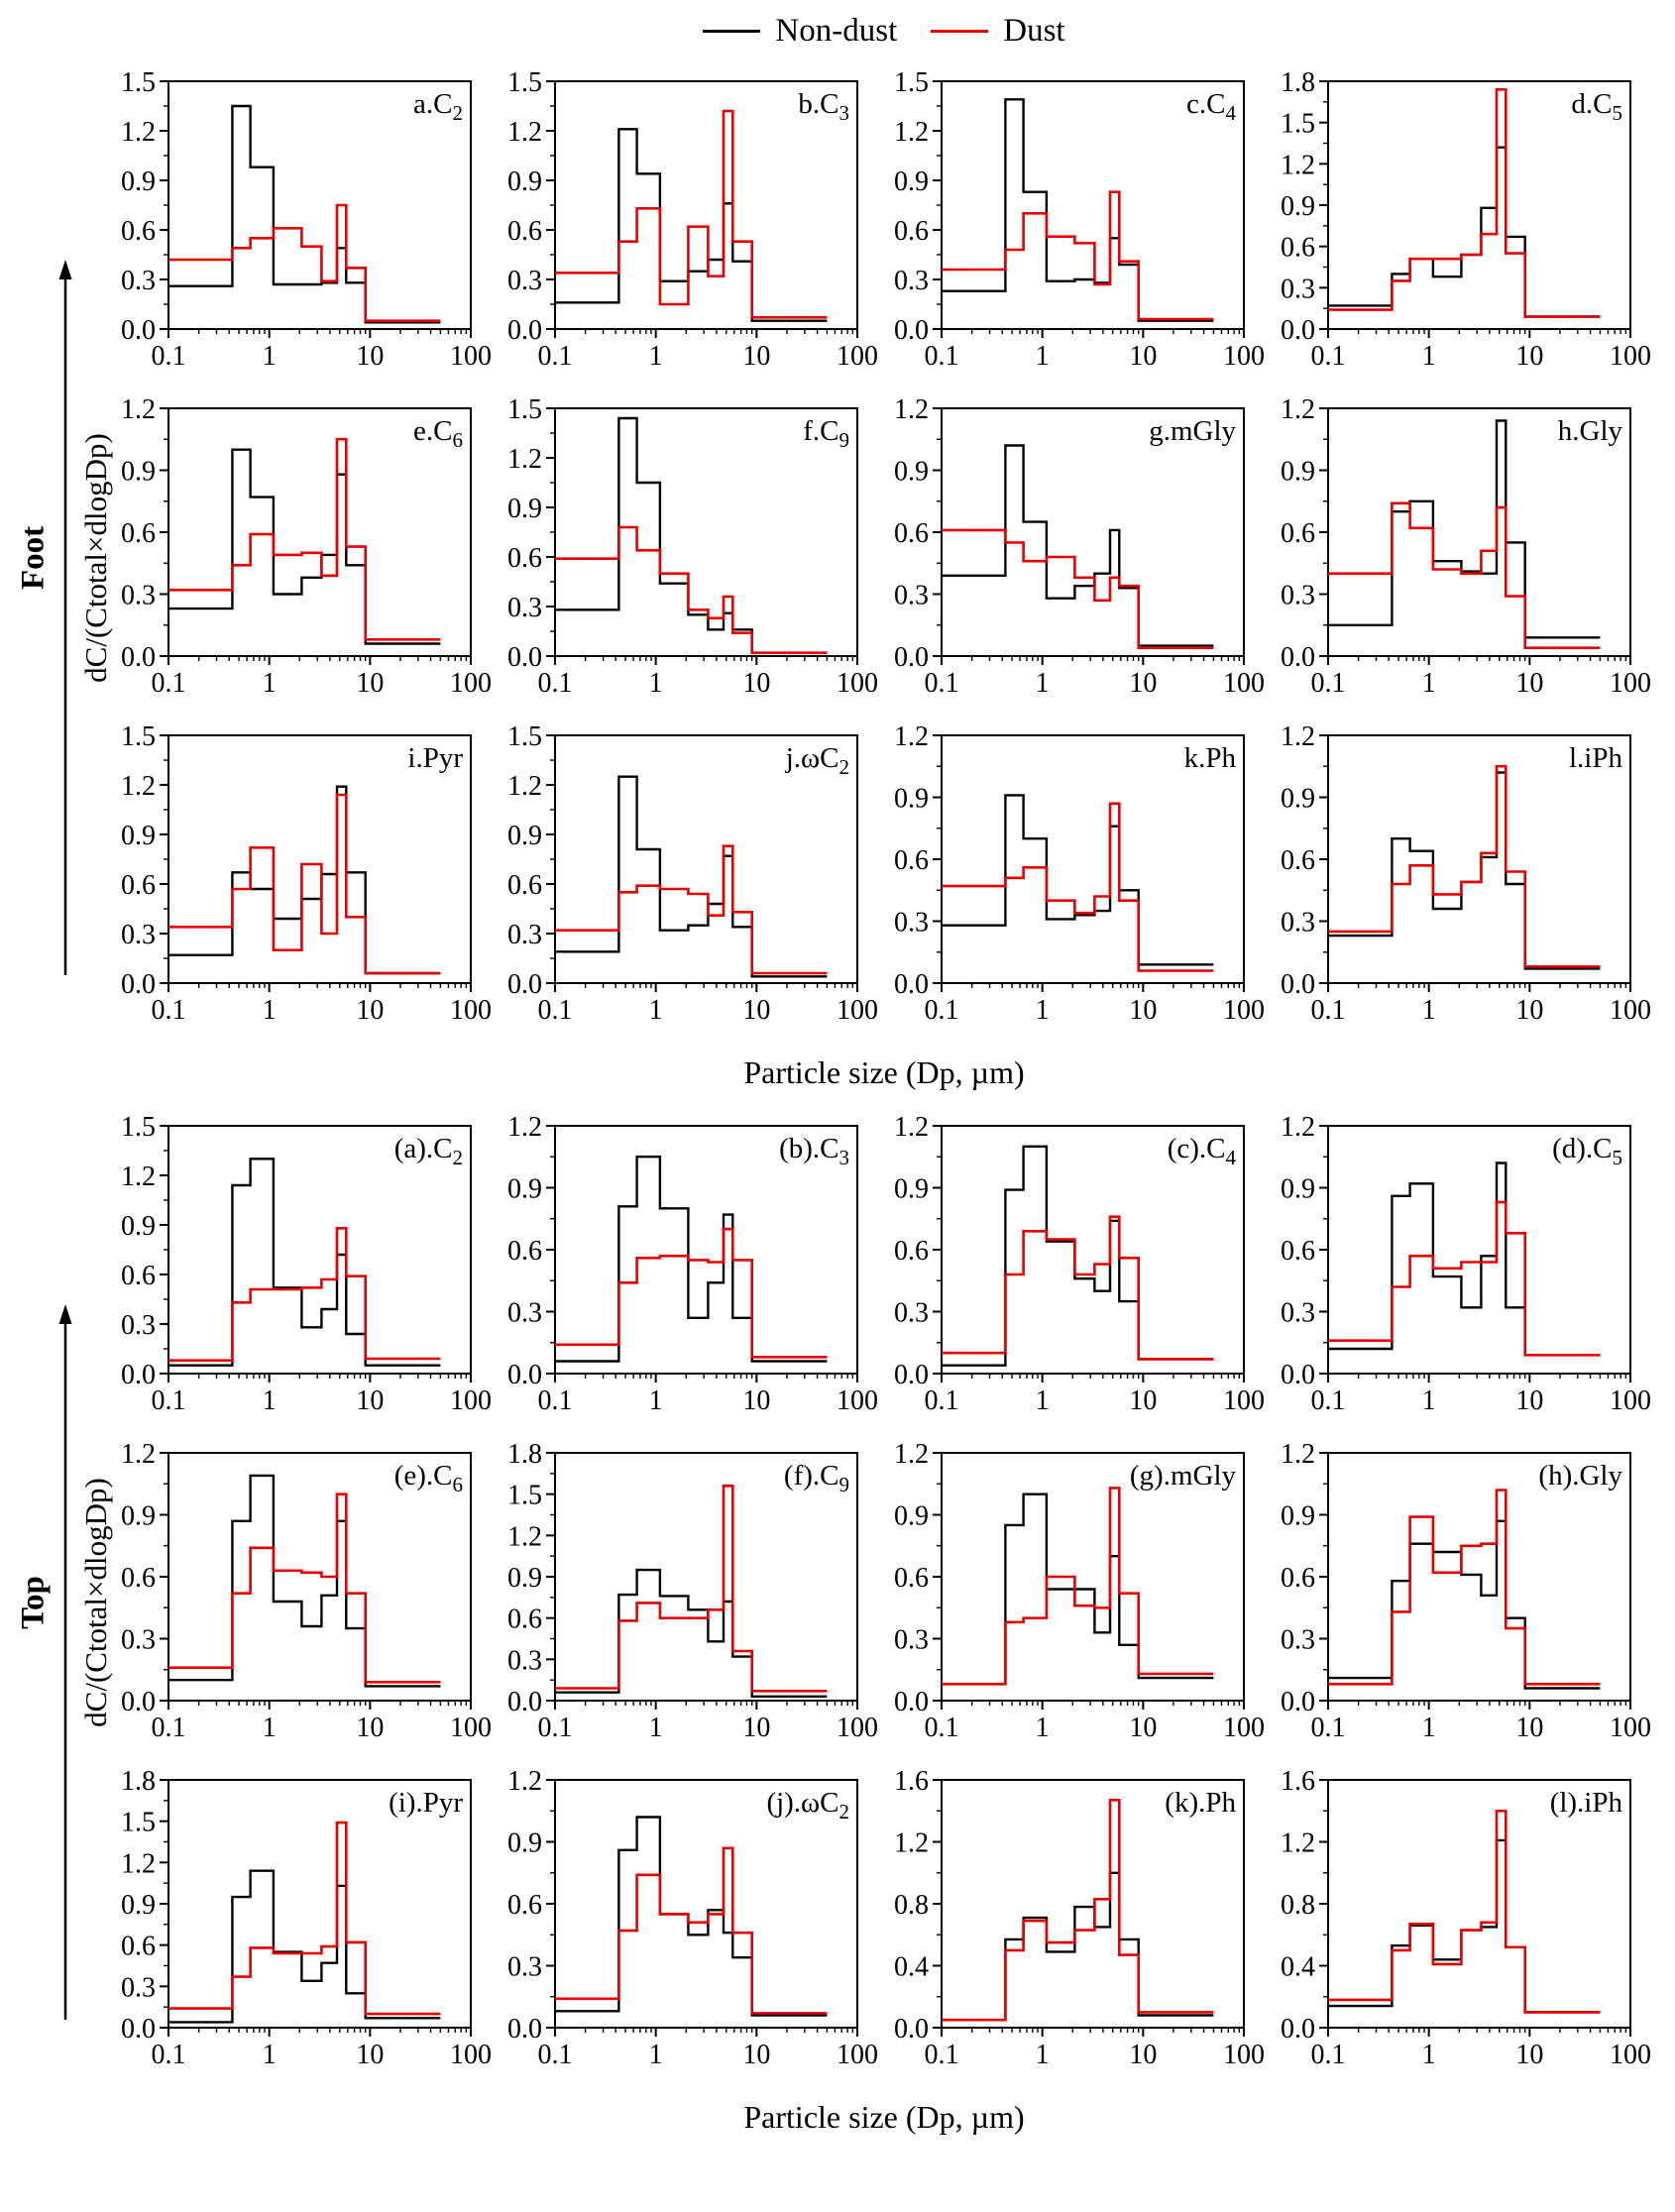  I want to click on panel-title: j.ωC2, so click(817, 760).